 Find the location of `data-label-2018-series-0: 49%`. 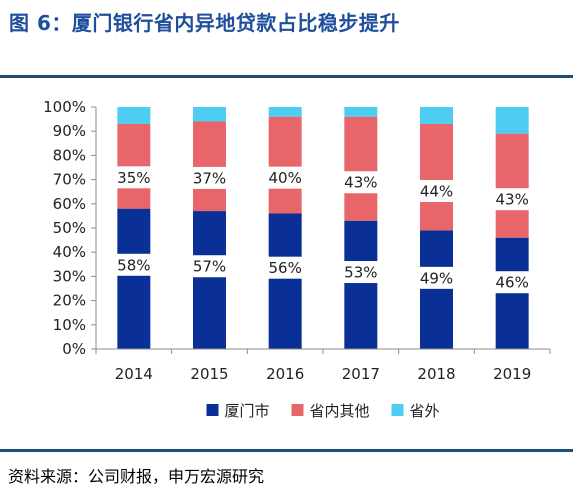

data-label-2018-series-0: 49% is located at coordinates (436, 278).